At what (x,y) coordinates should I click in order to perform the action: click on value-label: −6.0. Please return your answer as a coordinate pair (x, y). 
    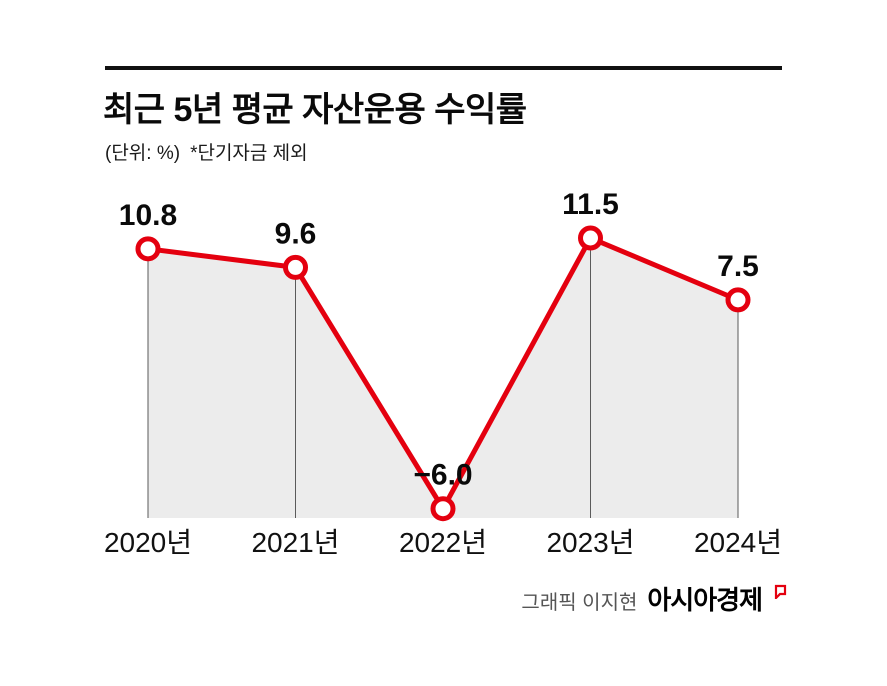
    Looking at the image, I should click on (442, 475).